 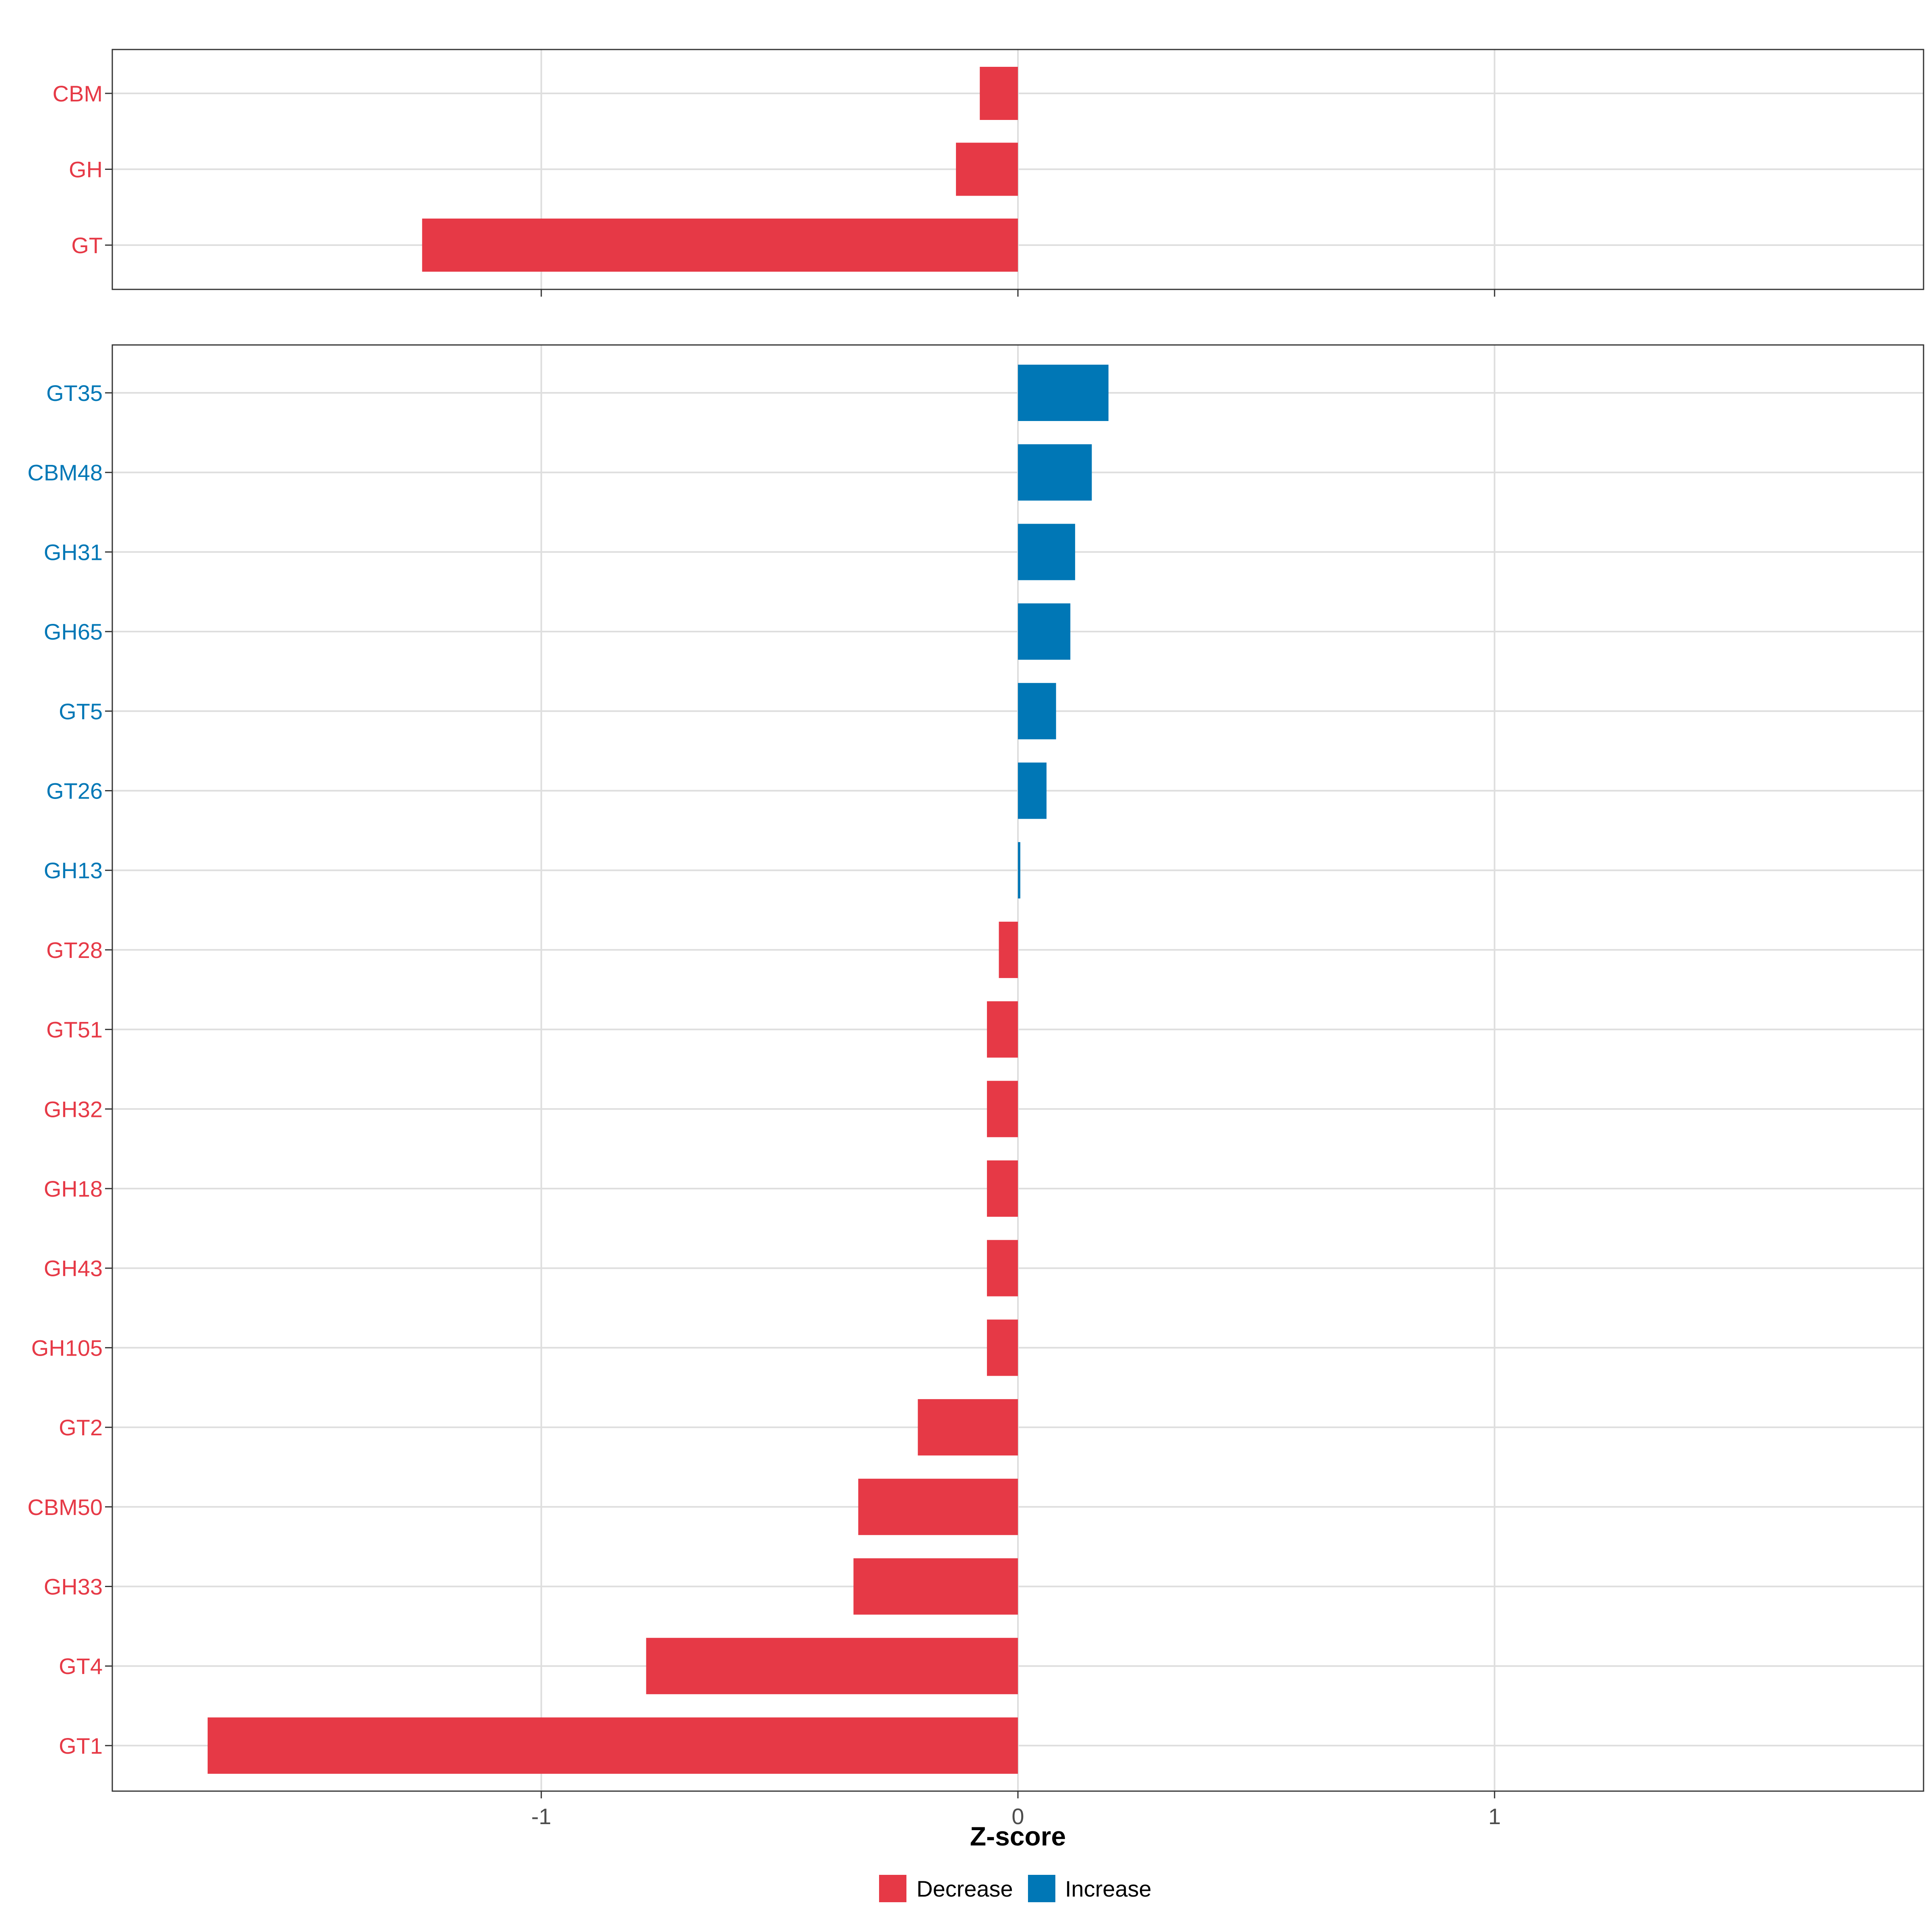 What do you see at coordinates (81, 1746) in the screenshot?
I see `y-tick-label-gt1: GT1` at bounding box center [81, 1746].